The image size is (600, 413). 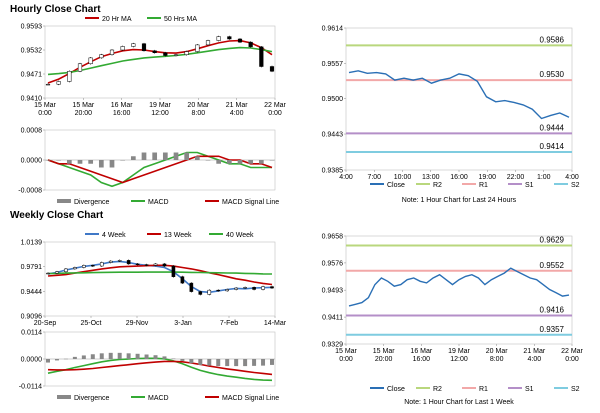 I want to click on level-label-s2: 0.9357, so click(x=552, y=329).